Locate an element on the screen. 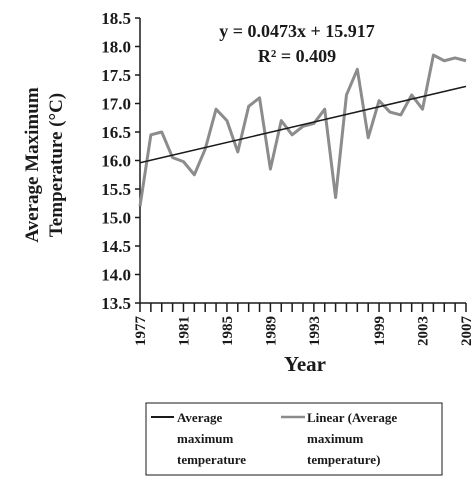 The width and height of the screenshot is (471, 477). x-tick-label: 2007 is located at coordinates (465, 331).